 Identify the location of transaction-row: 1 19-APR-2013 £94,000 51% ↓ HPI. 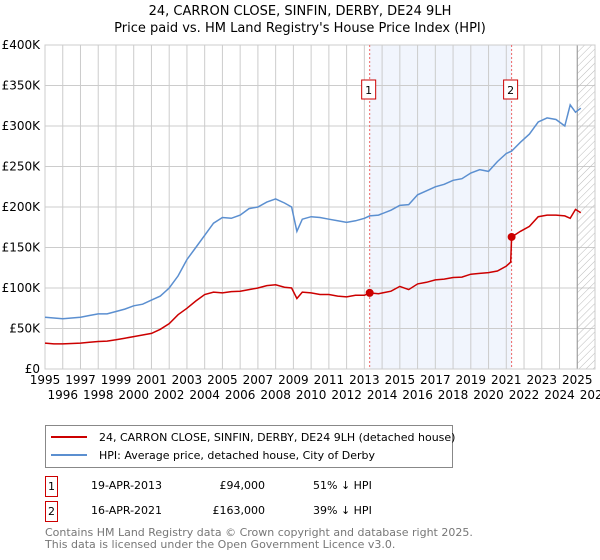
(245, 486).